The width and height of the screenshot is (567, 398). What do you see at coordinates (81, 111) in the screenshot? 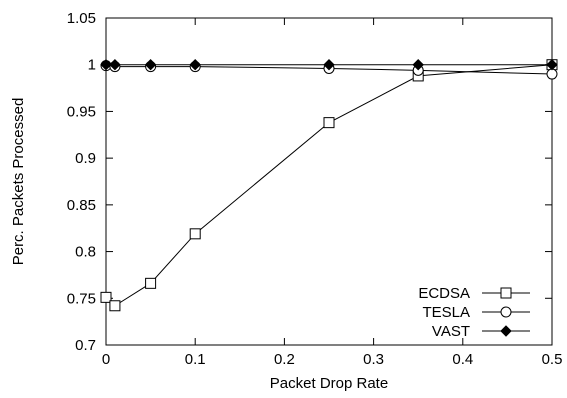
I see `y-tick-label: 0.95` at bounding box center [81, 111].